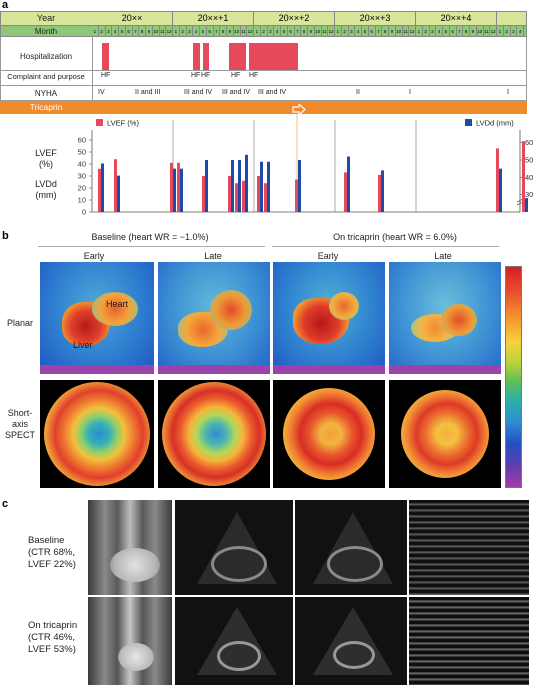  I want to click on col-late: Late, so click(213, 256).